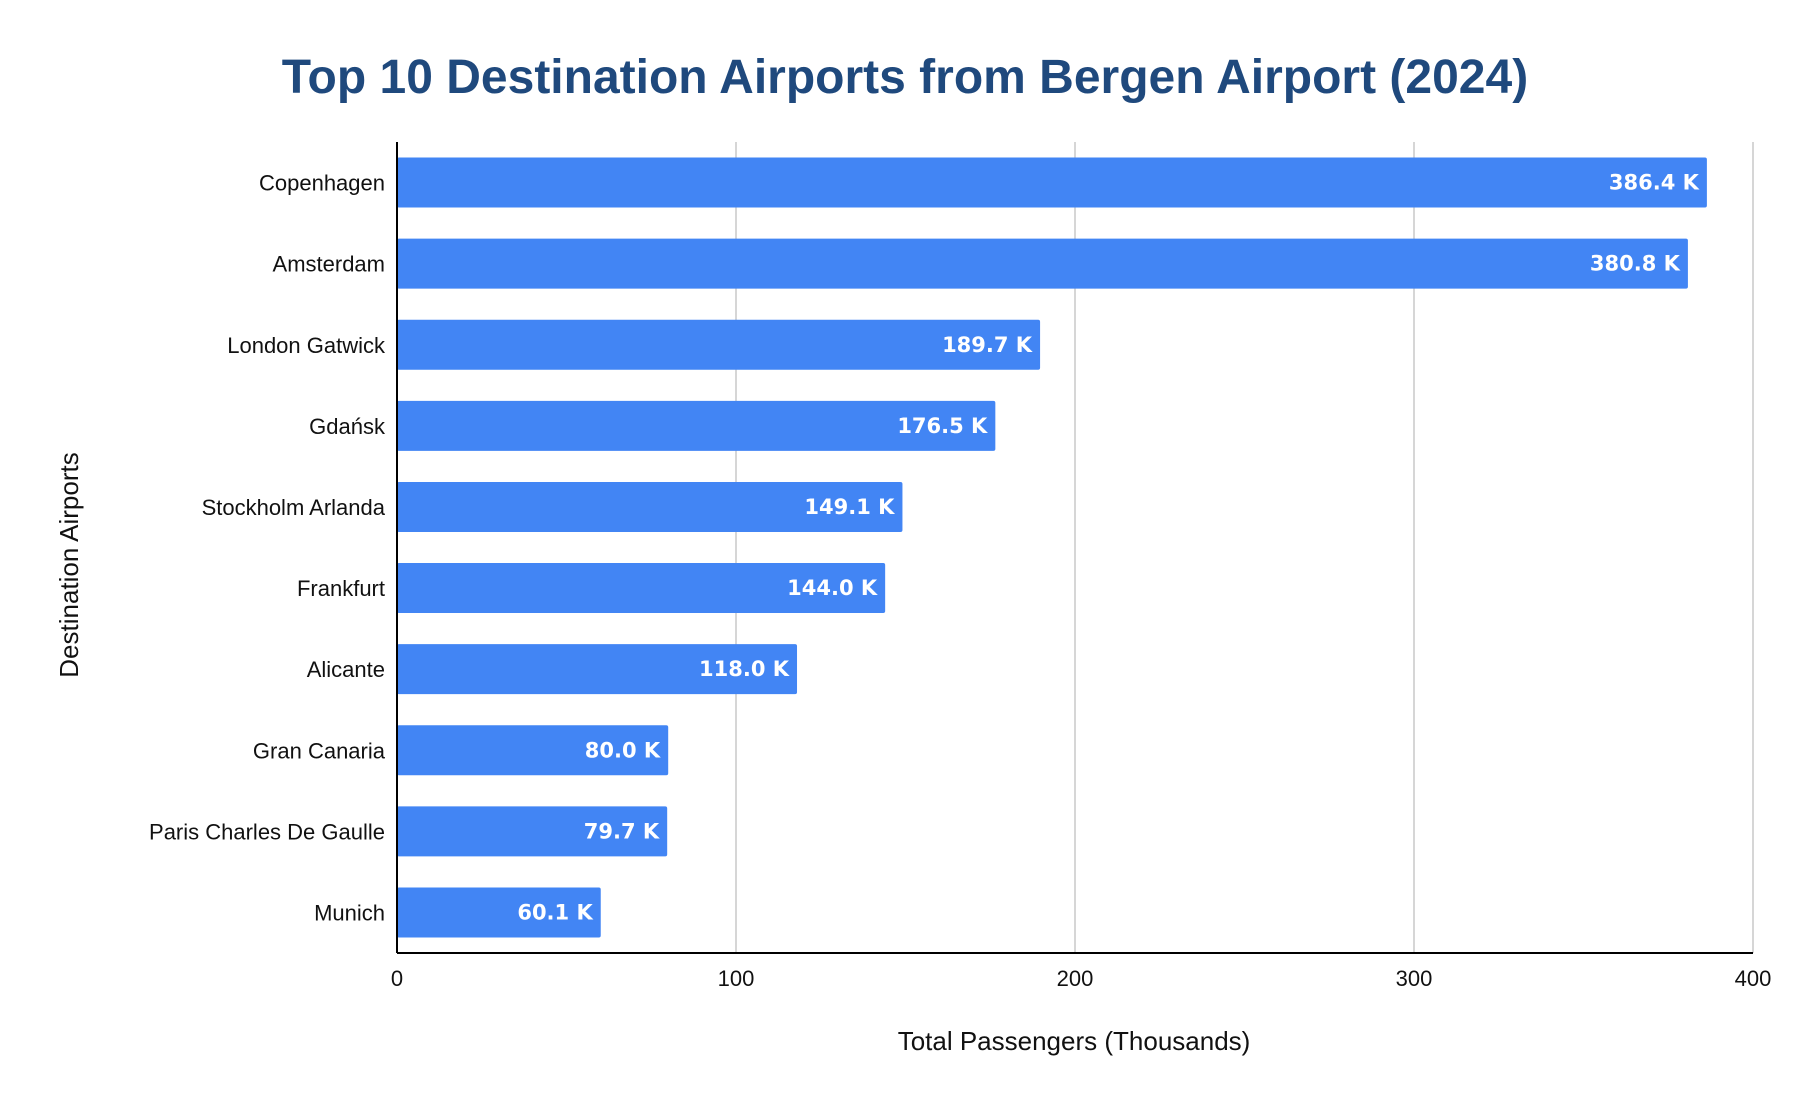 This screenshot has height=1108, width=1798. Describe the element at coordinates (329, 264) in the screenshot. I see `category-label-1: Amsterdam` at that location.